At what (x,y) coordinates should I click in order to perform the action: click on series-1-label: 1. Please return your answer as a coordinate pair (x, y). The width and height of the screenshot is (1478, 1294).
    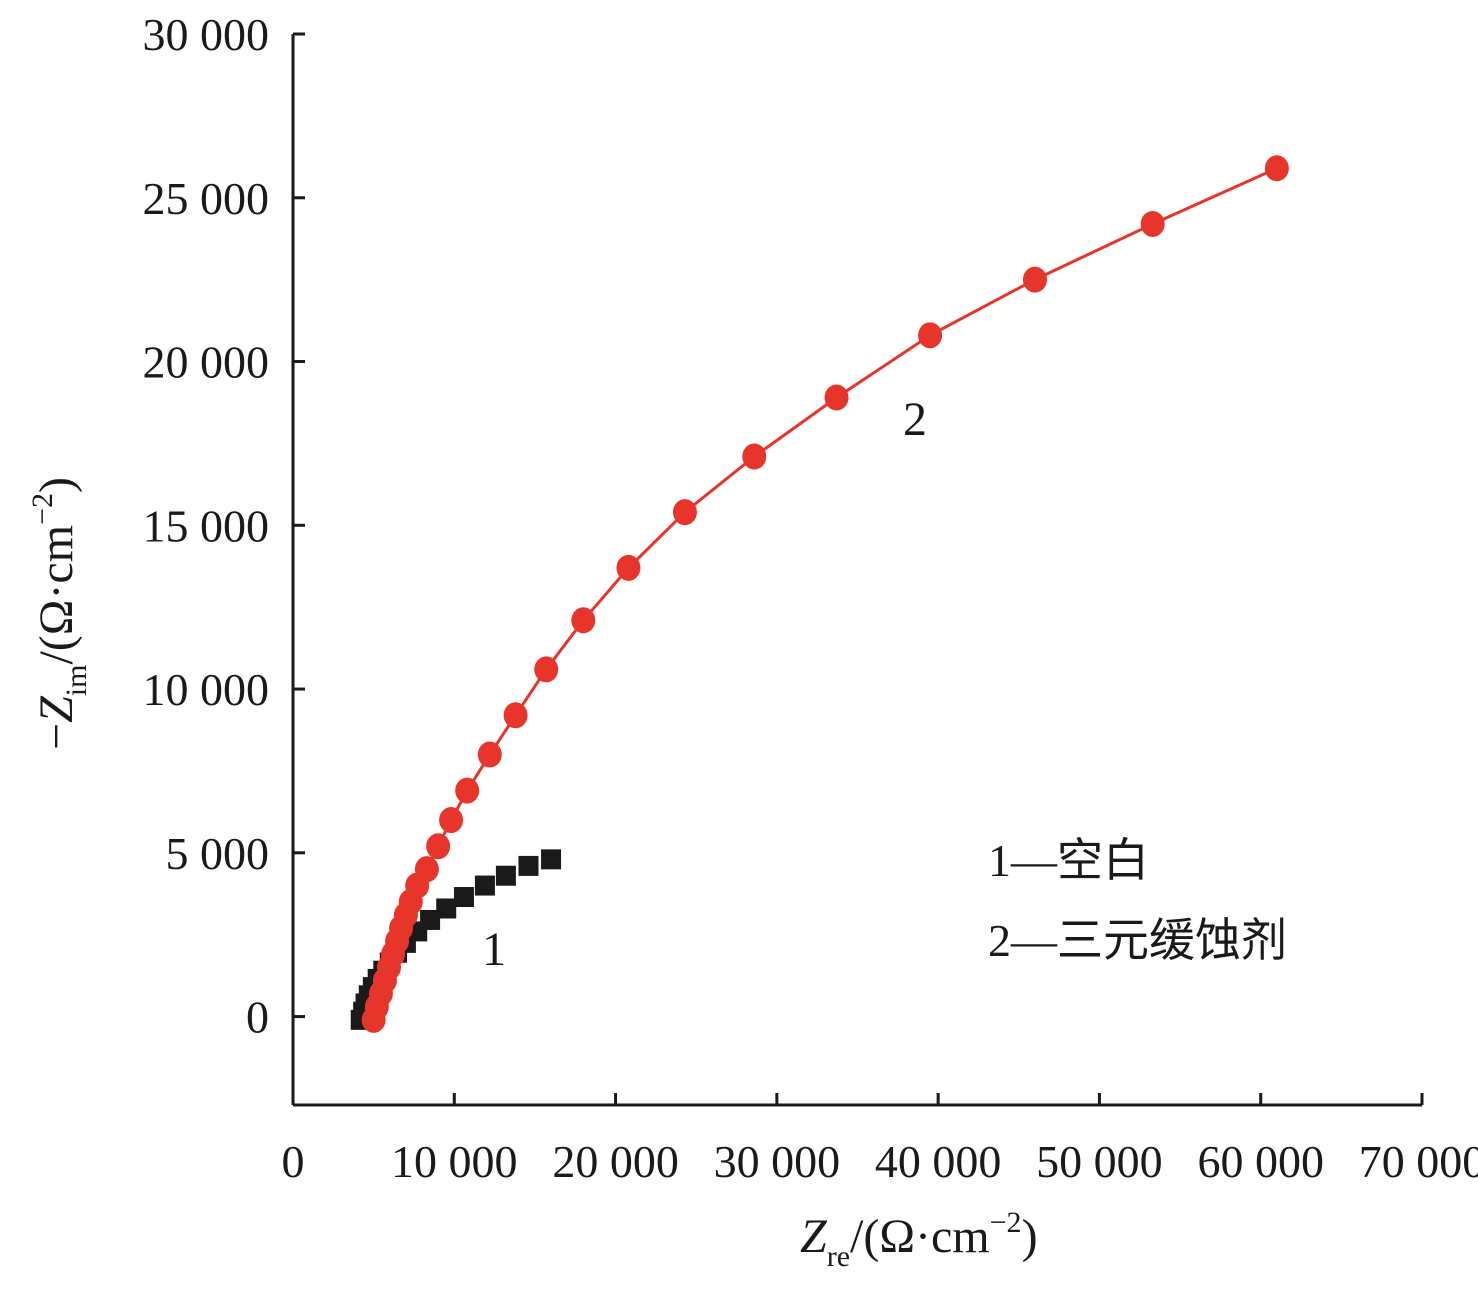
    Looking at the image, I should click on (494, 949).